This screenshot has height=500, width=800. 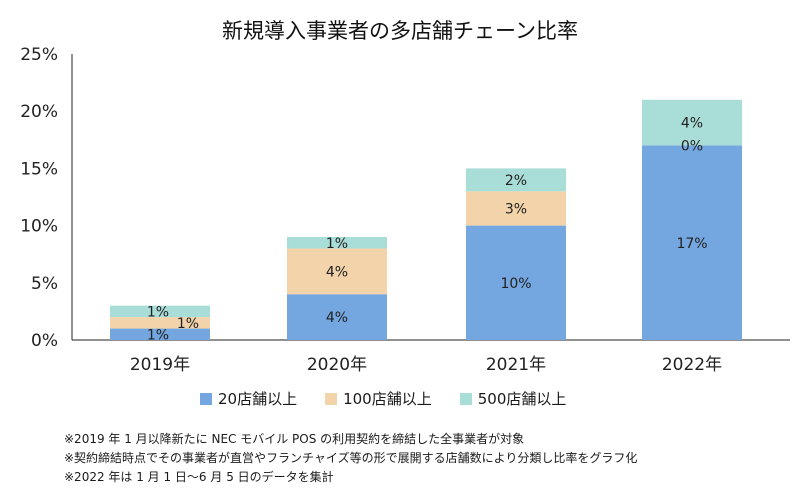 What do you see at coordinates (199, 477) in the screenshot?
I see `footnote: ※2022 年は 1 月 1 日〜6 月 5 日のデータを集計` at bounding box center [199, 477].